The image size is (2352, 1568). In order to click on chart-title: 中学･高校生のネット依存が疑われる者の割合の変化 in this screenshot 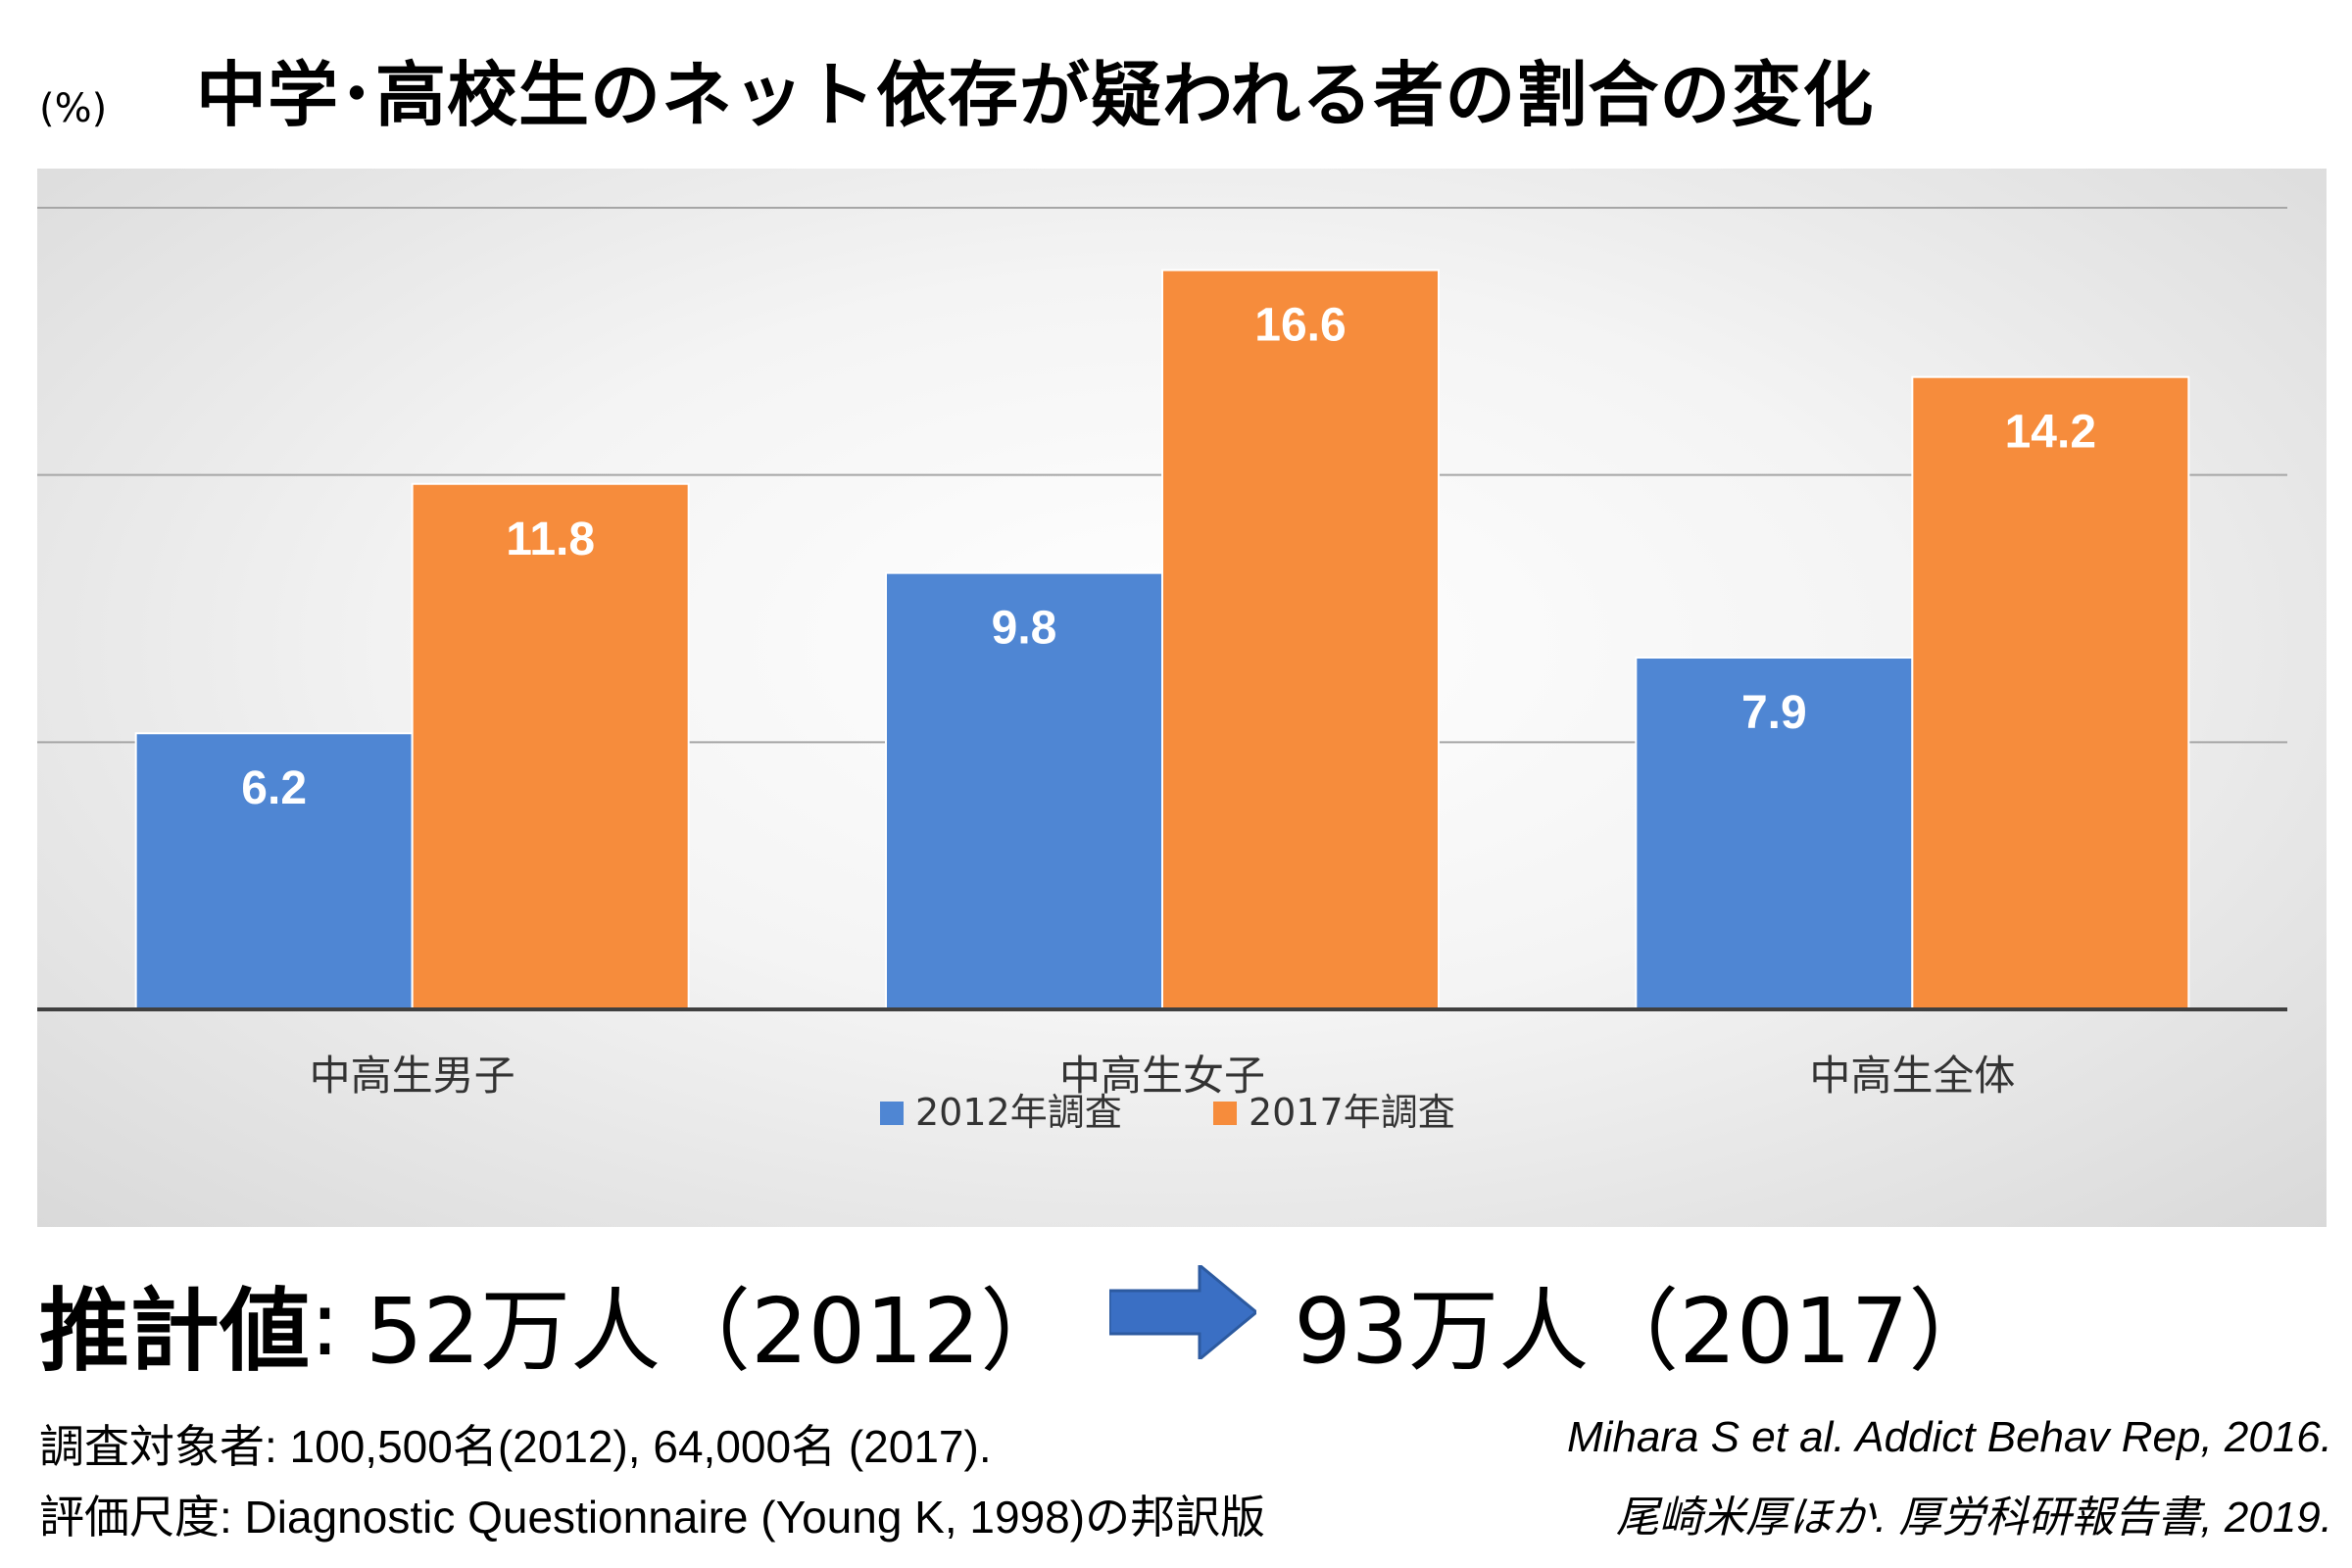, I will do `click(1035, 95)`.